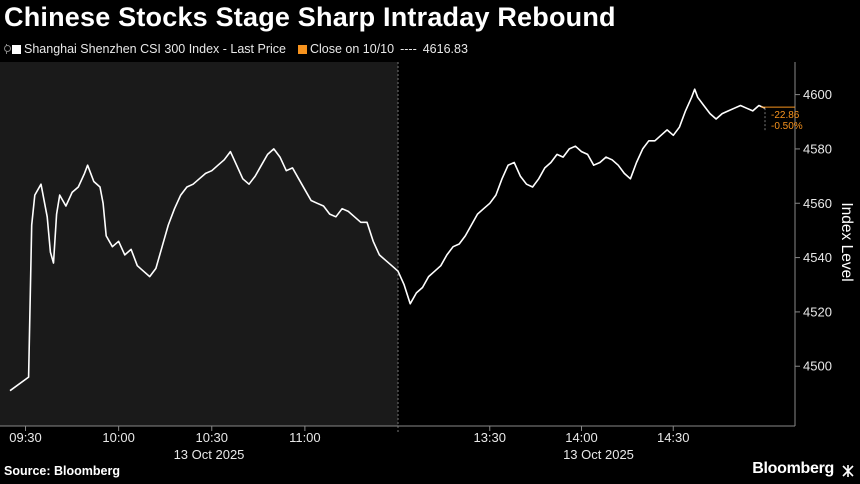 The image size is (860, 484). Describe the element at coordinates (817, 148) in the screenshot. I see `y-tick-label: 4580` at that location.